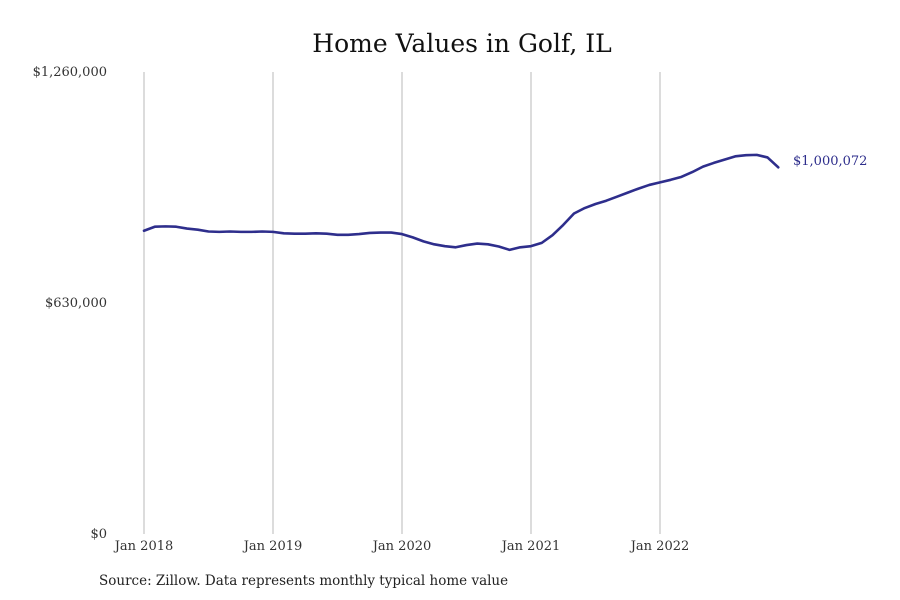 The width and height of the screenshot is (900, 600). Describe the element at coordinates (530, 546) in the screenshot. I see `x-tick-label: Jan 2021` at that location.